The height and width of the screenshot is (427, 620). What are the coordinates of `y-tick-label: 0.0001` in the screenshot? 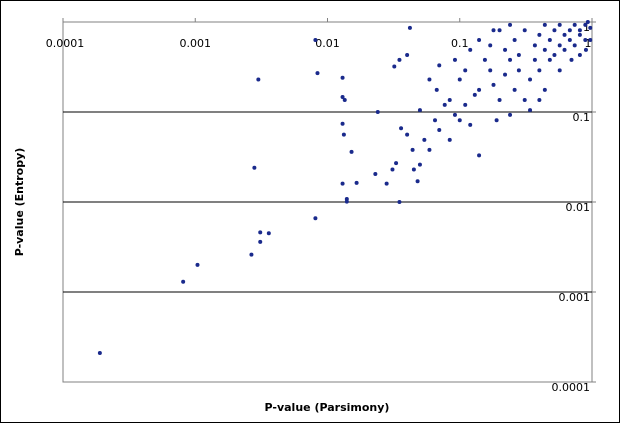 It's located at (571, 387).